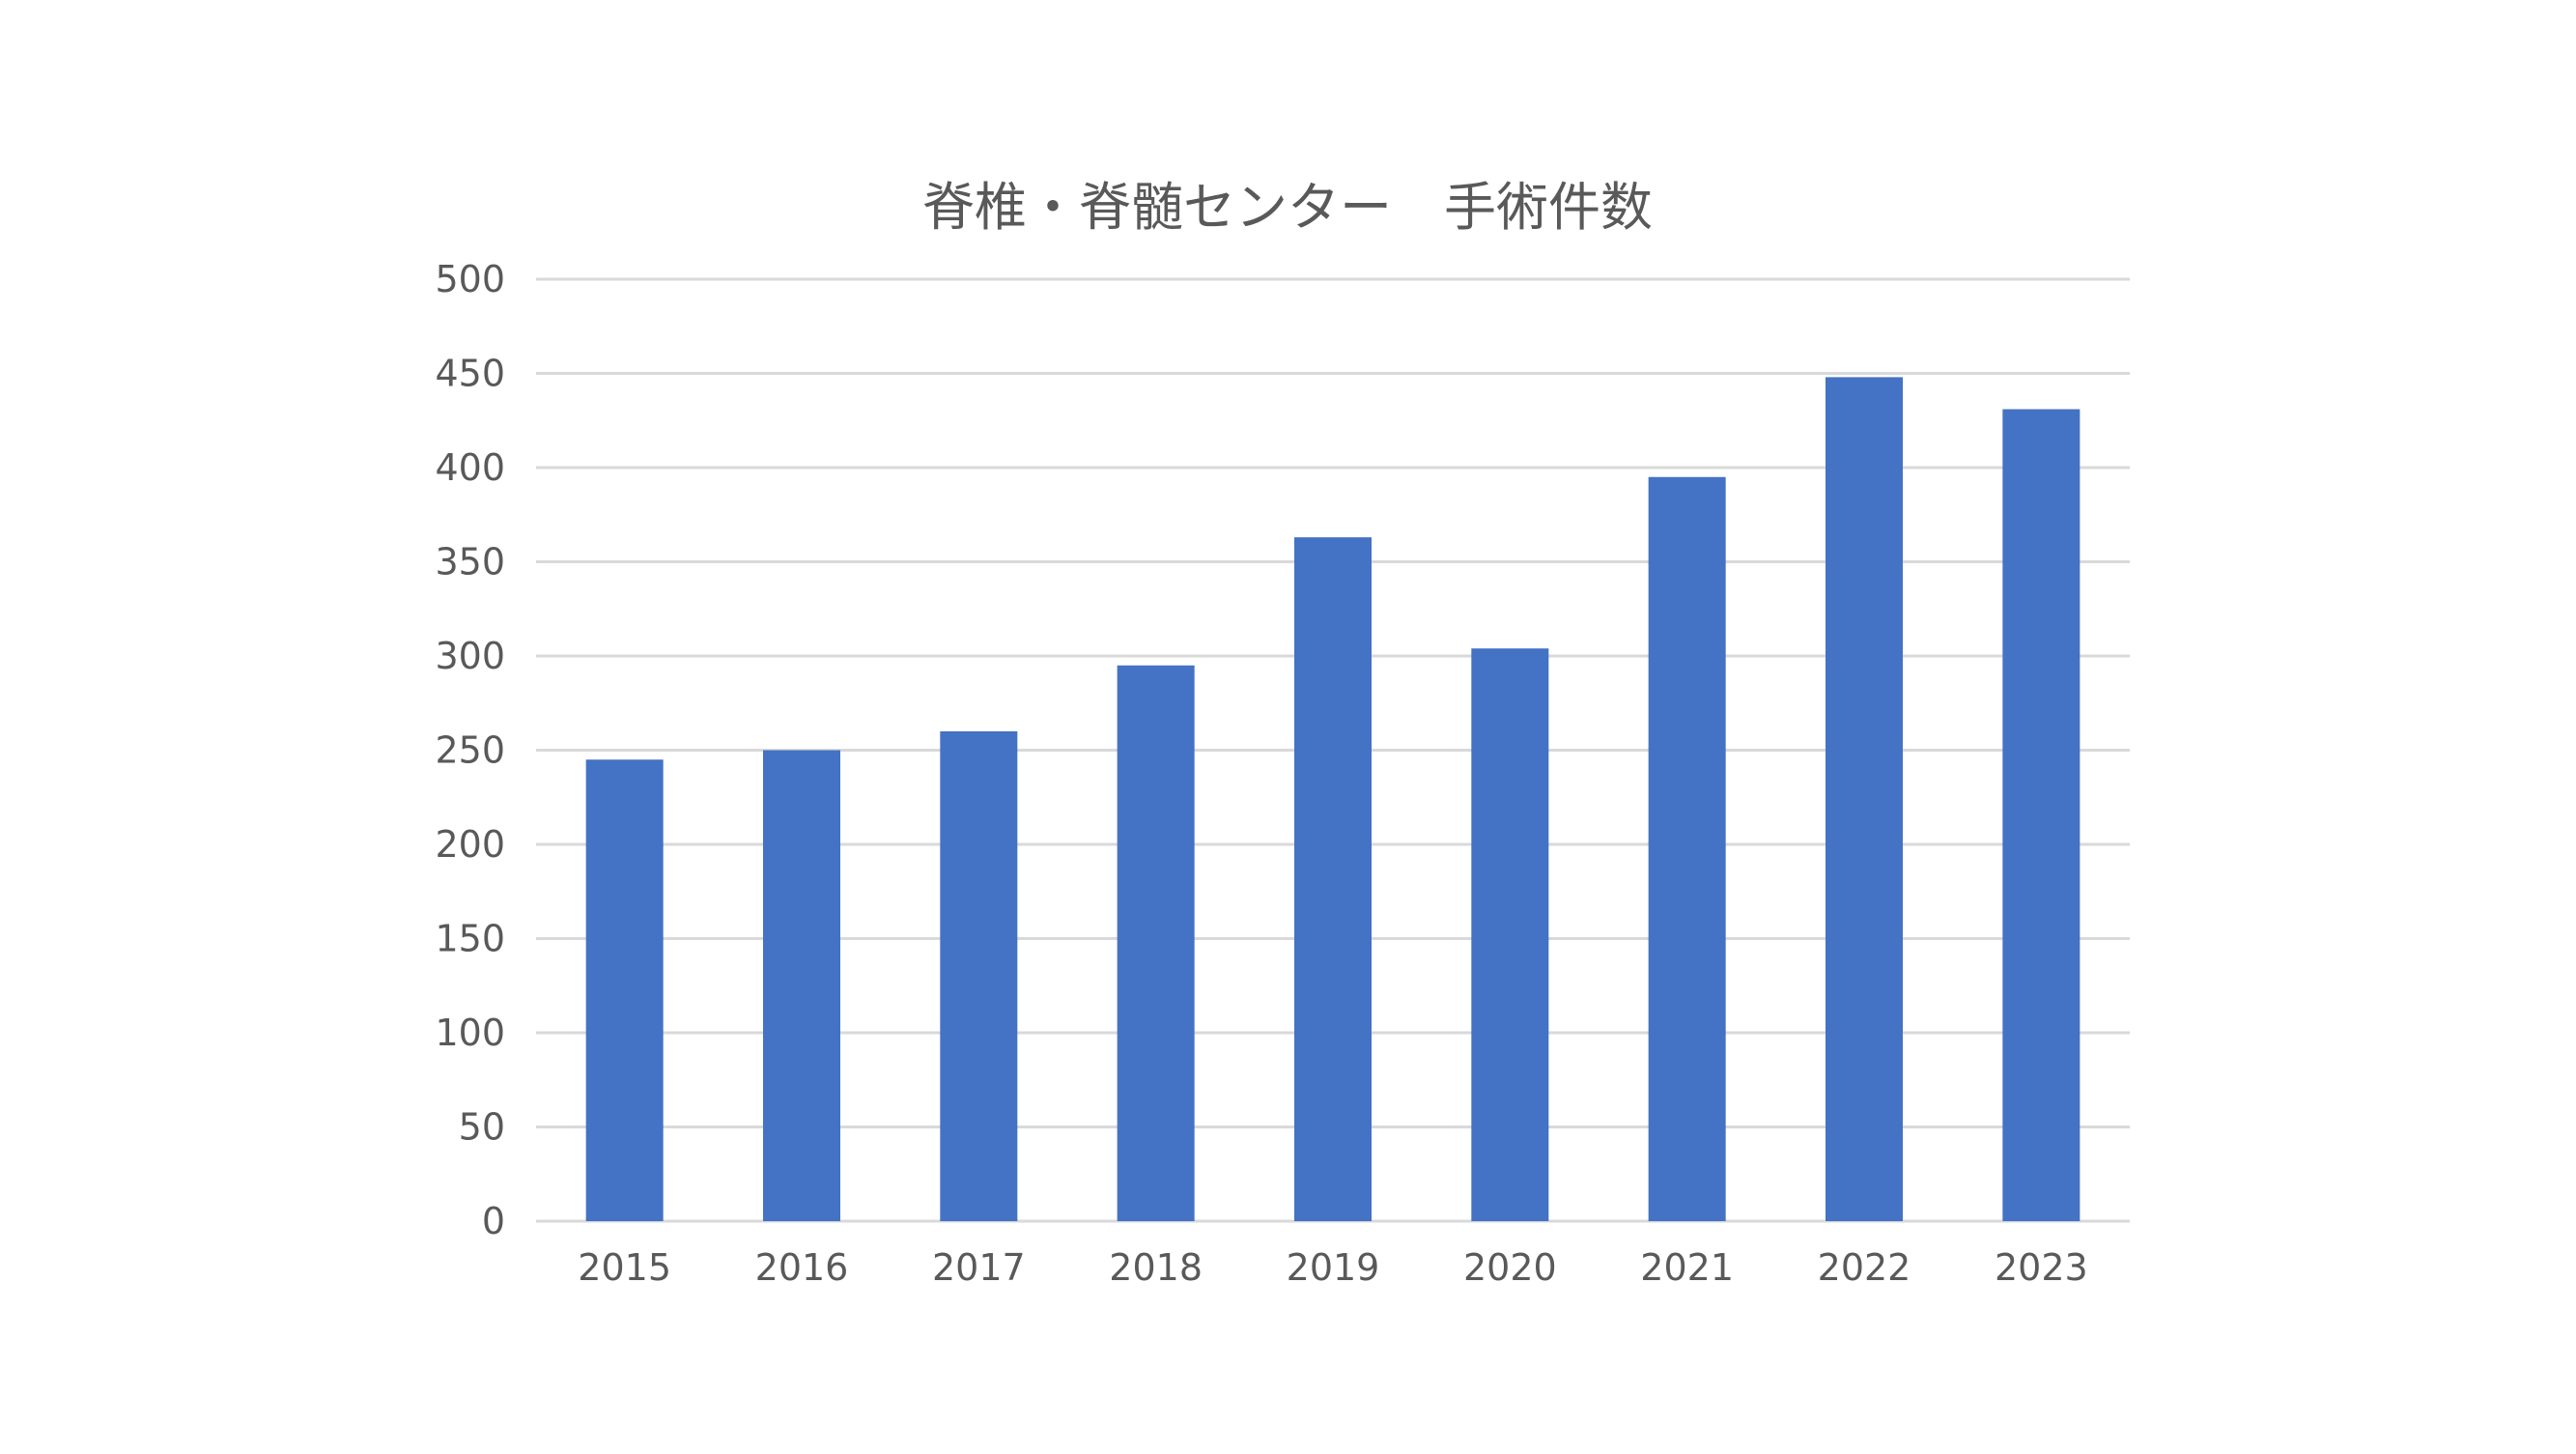 This screenshot has width=2576, height=1454. I want to click on y-axis-ticks: 0 50 100 150 200 250 300 350 400 450 500, so click(470, 750).